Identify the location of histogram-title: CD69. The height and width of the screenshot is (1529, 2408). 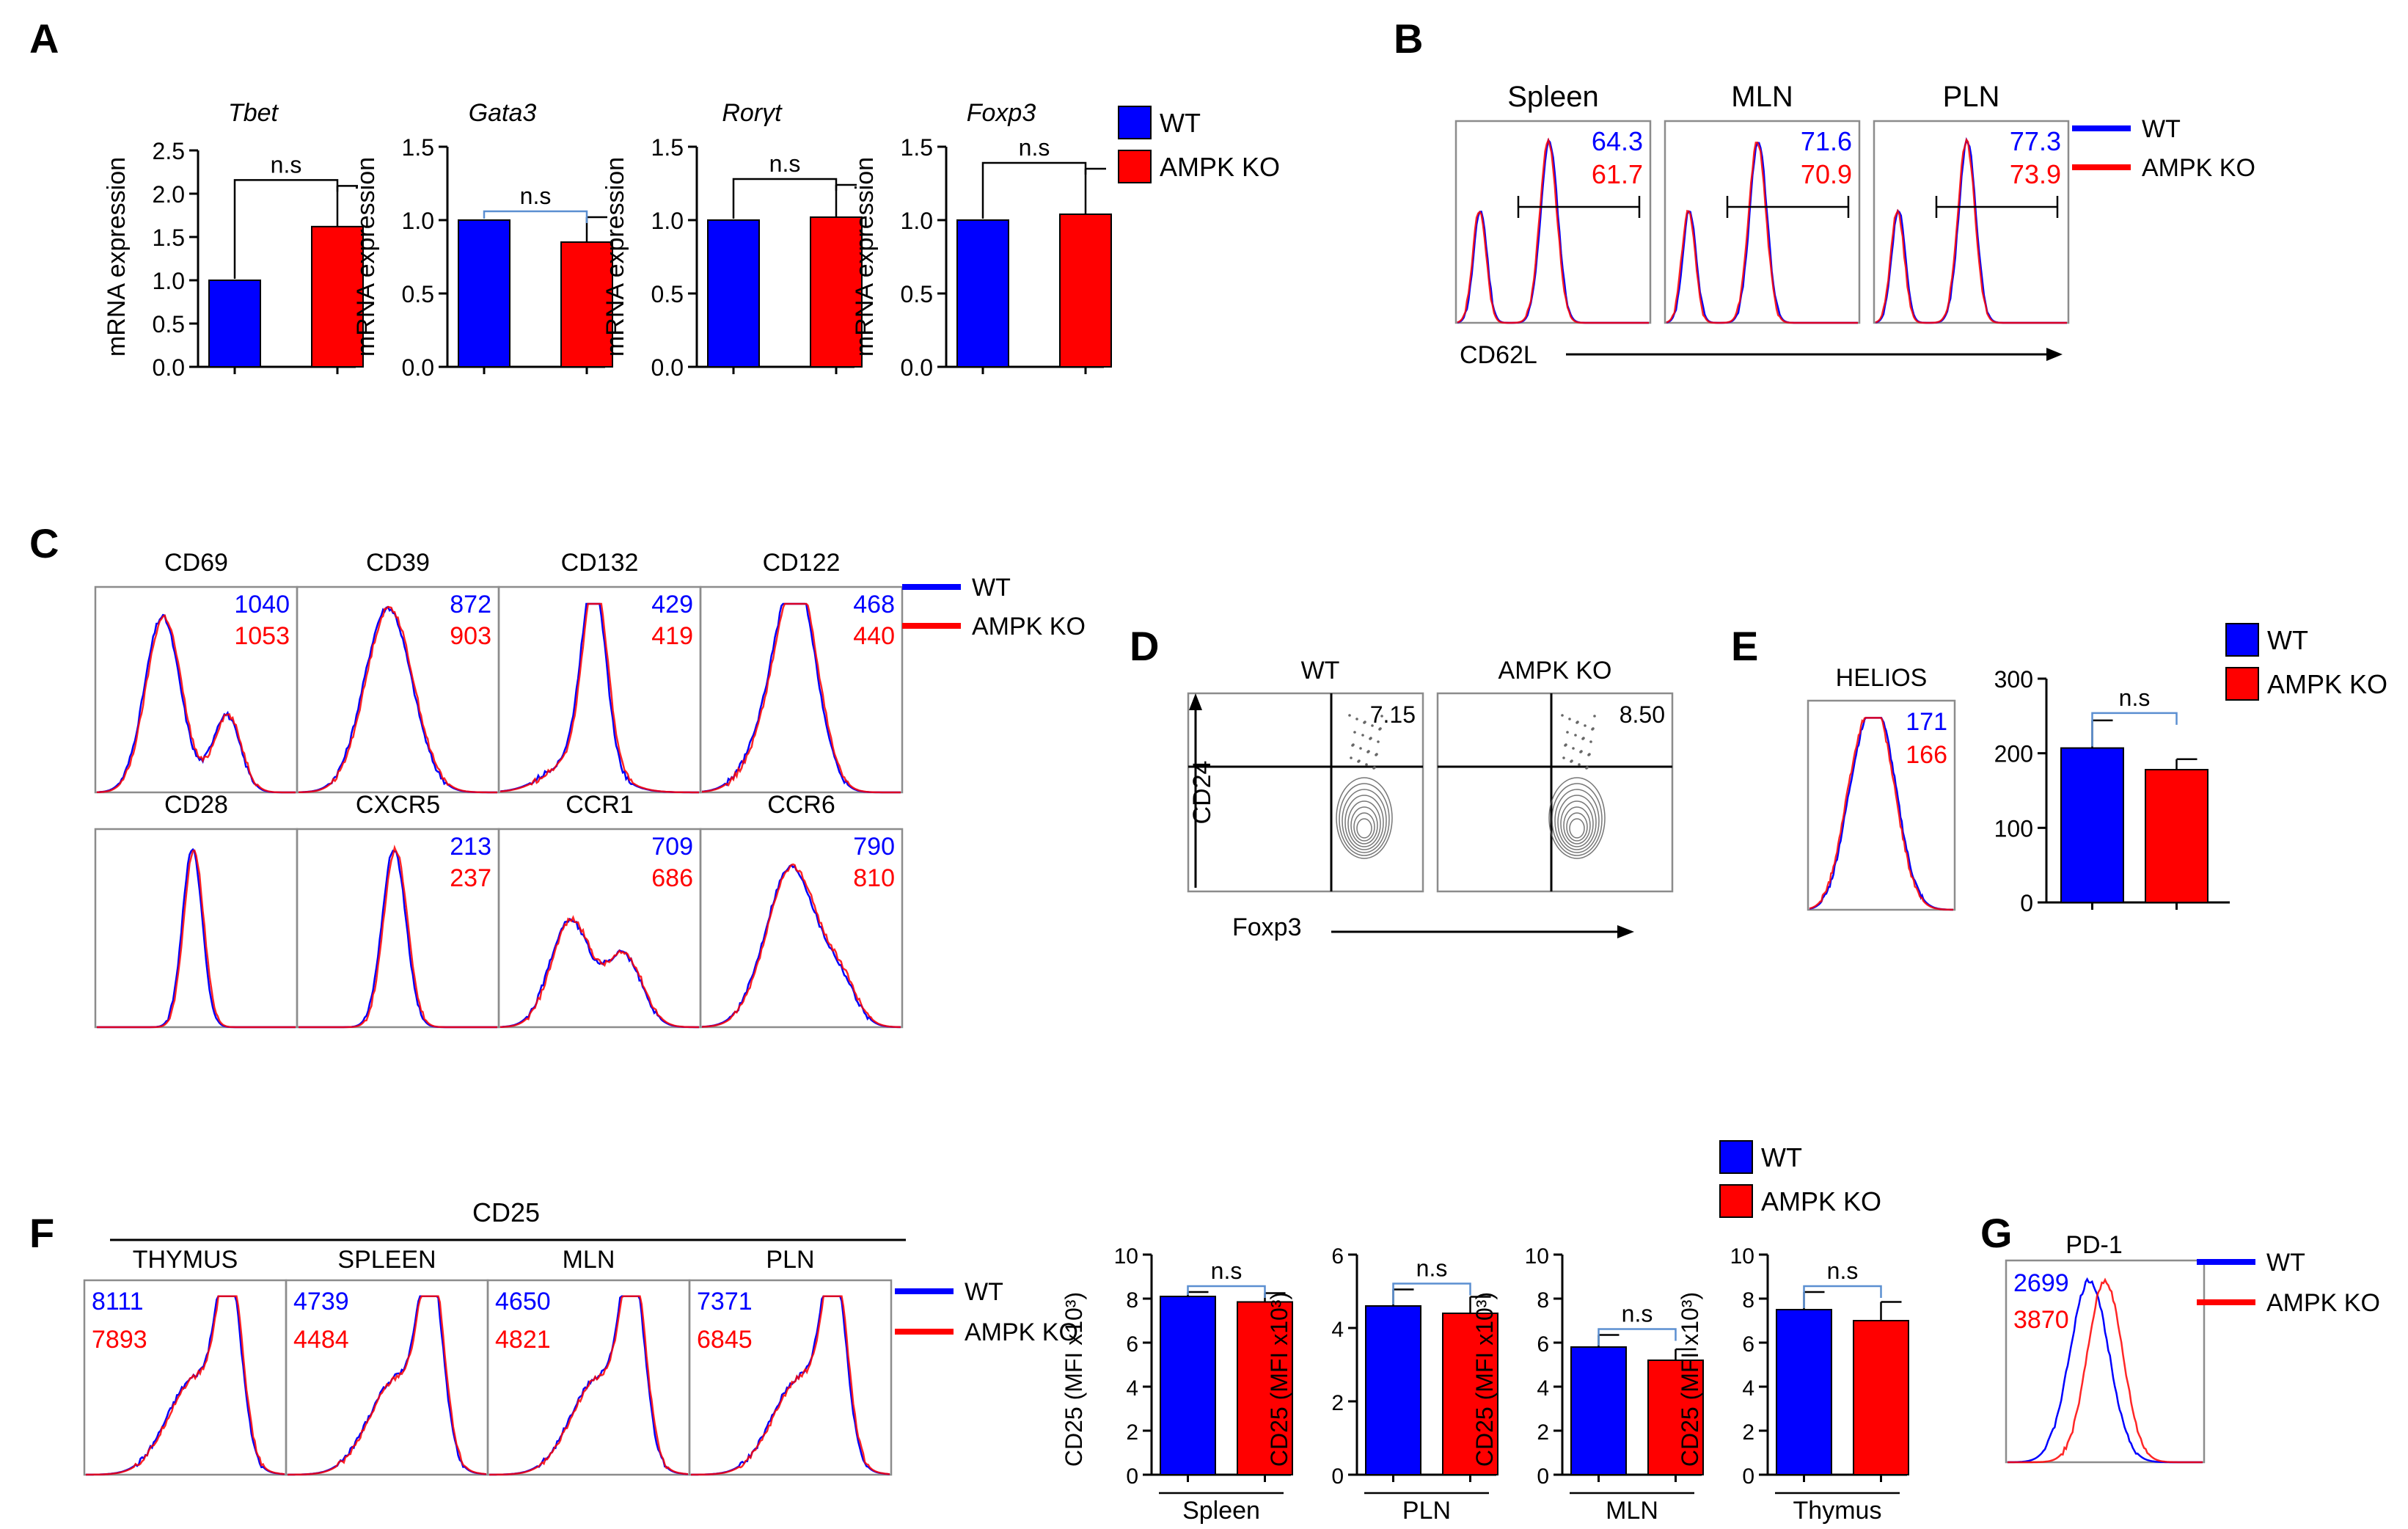
(196, 563).